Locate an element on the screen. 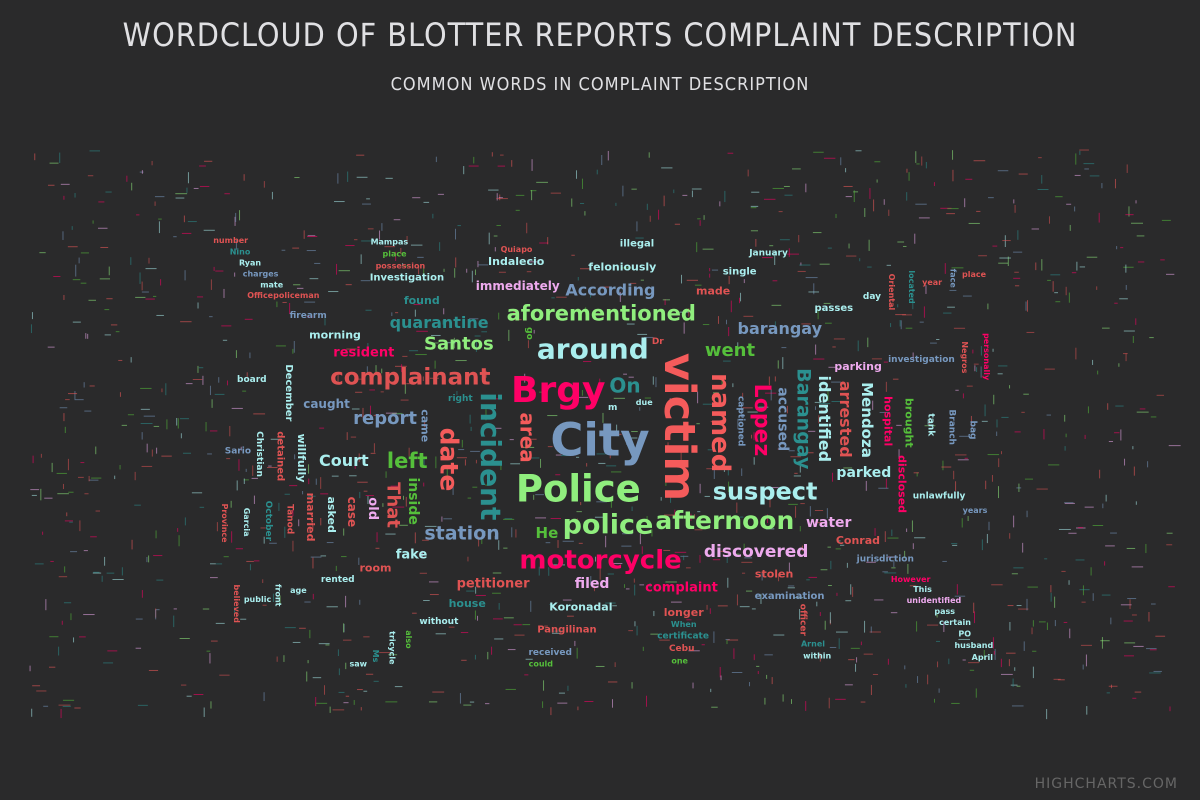 This screenshot has height=800, width=1200. word-pangilinan: Pangilinan is located at coordinates (566, 630).